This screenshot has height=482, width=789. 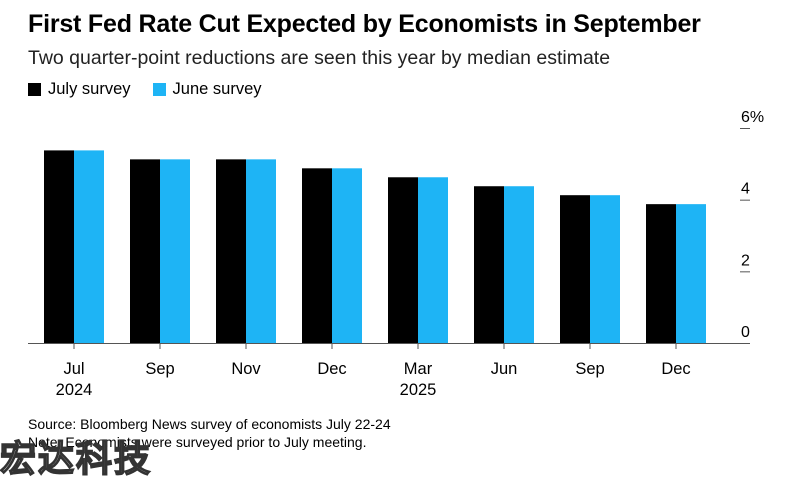 What do you see at coordinates (34, 89) in the screenshot?
I see `legend-swatch-july` at bounding box center [34, 89].